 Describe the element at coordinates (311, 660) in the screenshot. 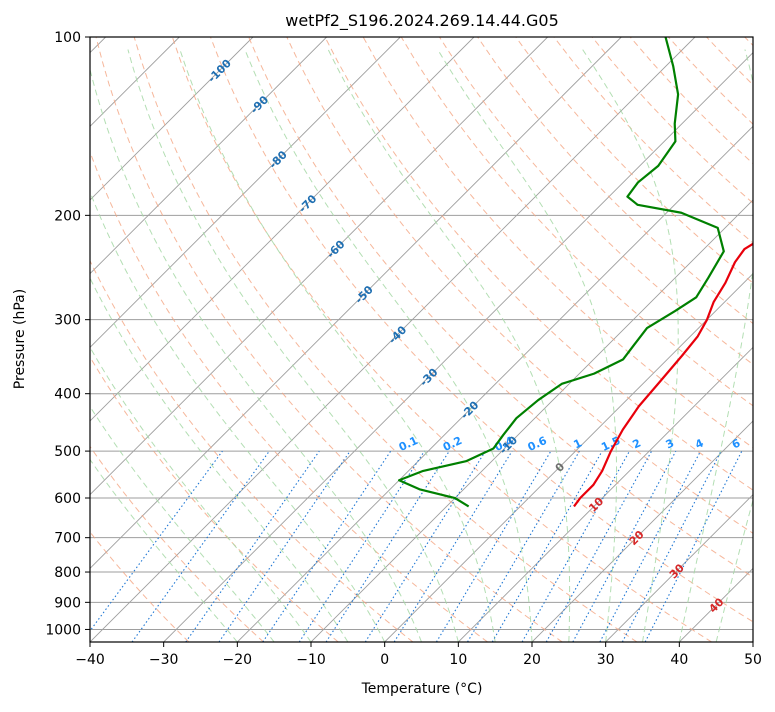

I see `x-tick-label: −10` at that location.